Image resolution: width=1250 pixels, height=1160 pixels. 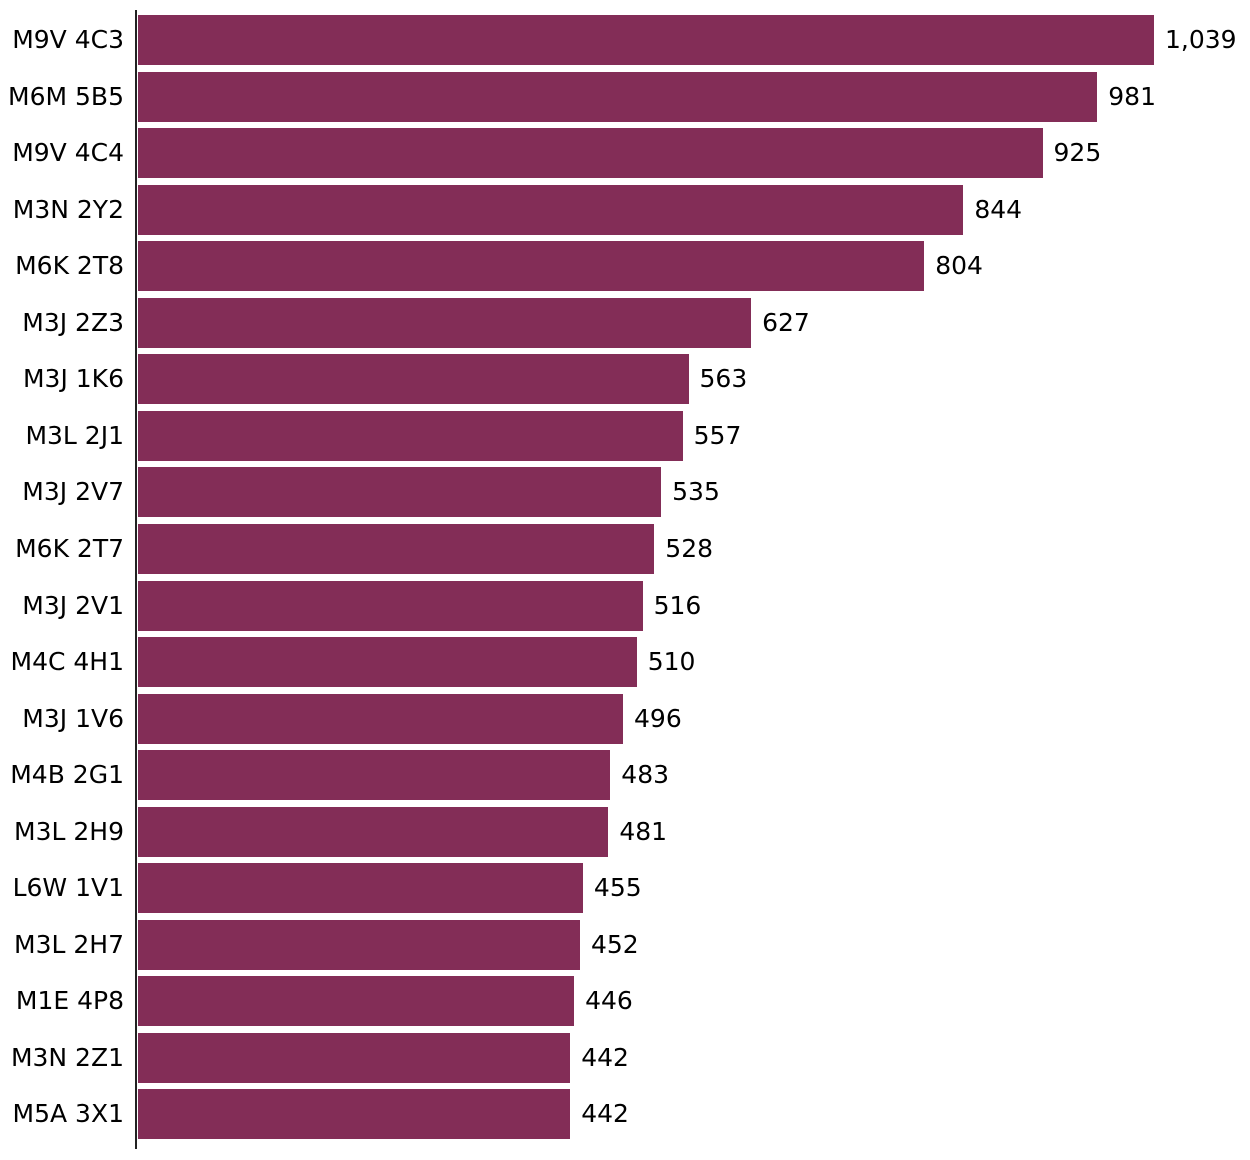 I want to click on value-label: 563, so click(x=723, y=379).